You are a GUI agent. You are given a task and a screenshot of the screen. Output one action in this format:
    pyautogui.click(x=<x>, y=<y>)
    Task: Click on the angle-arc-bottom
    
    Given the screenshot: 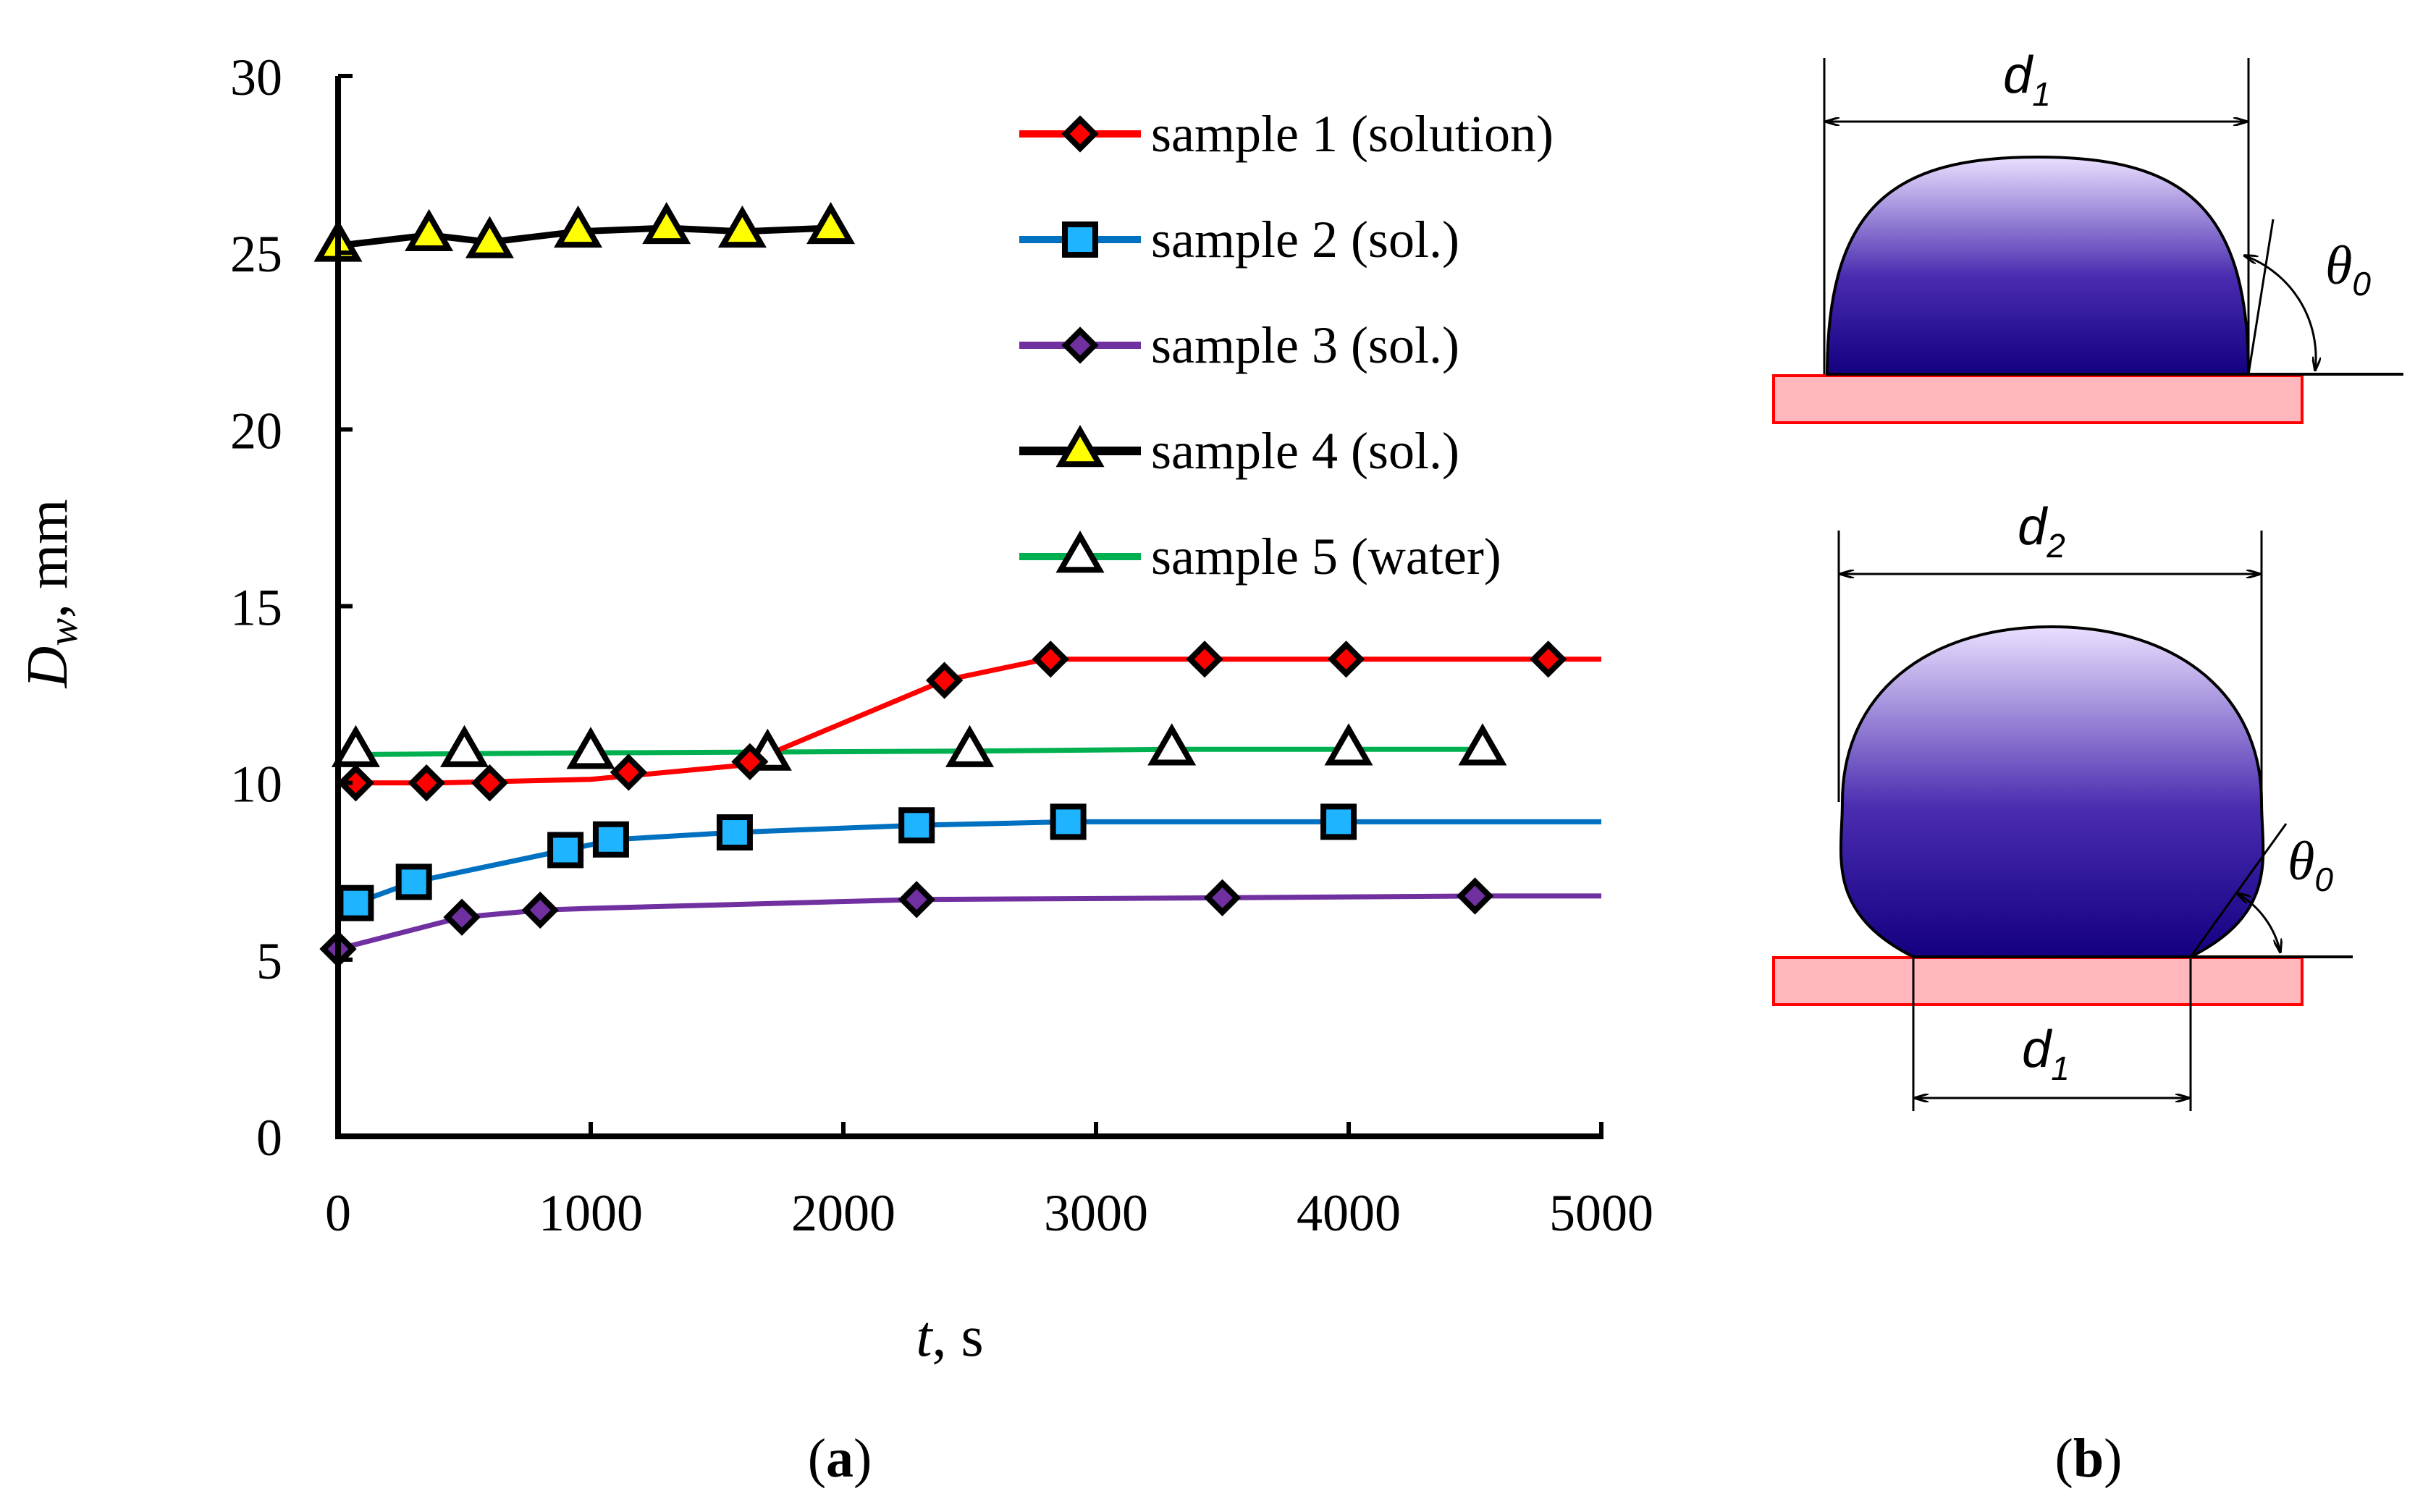 What is the action you would take?
    pyautogui.click(x=2258, y=923)
    